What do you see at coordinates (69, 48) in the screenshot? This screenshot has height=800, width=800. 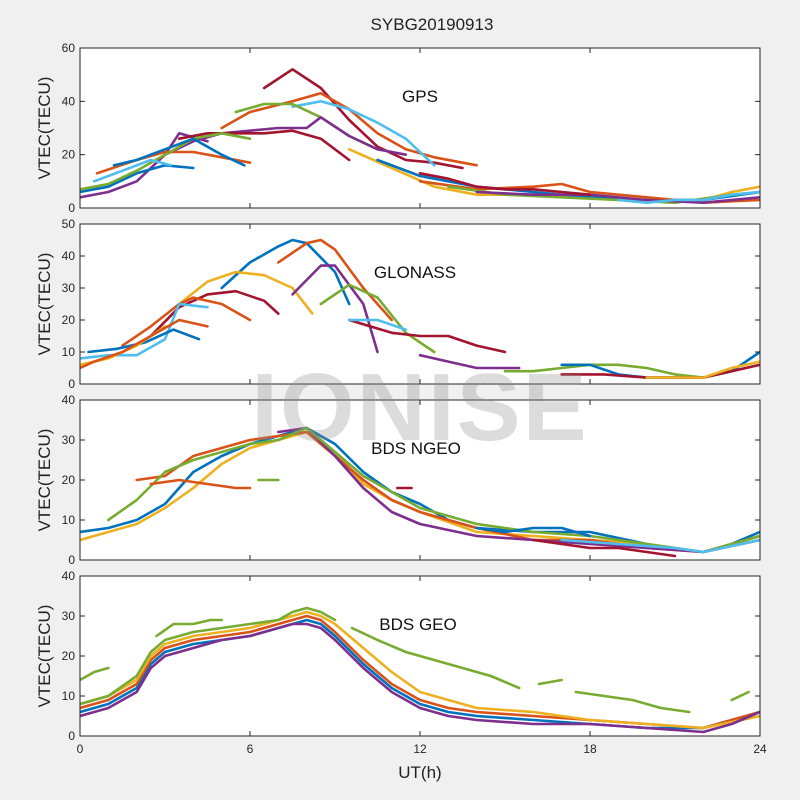 I see `y-tick-label: 60` at bounding box center [69, 48].